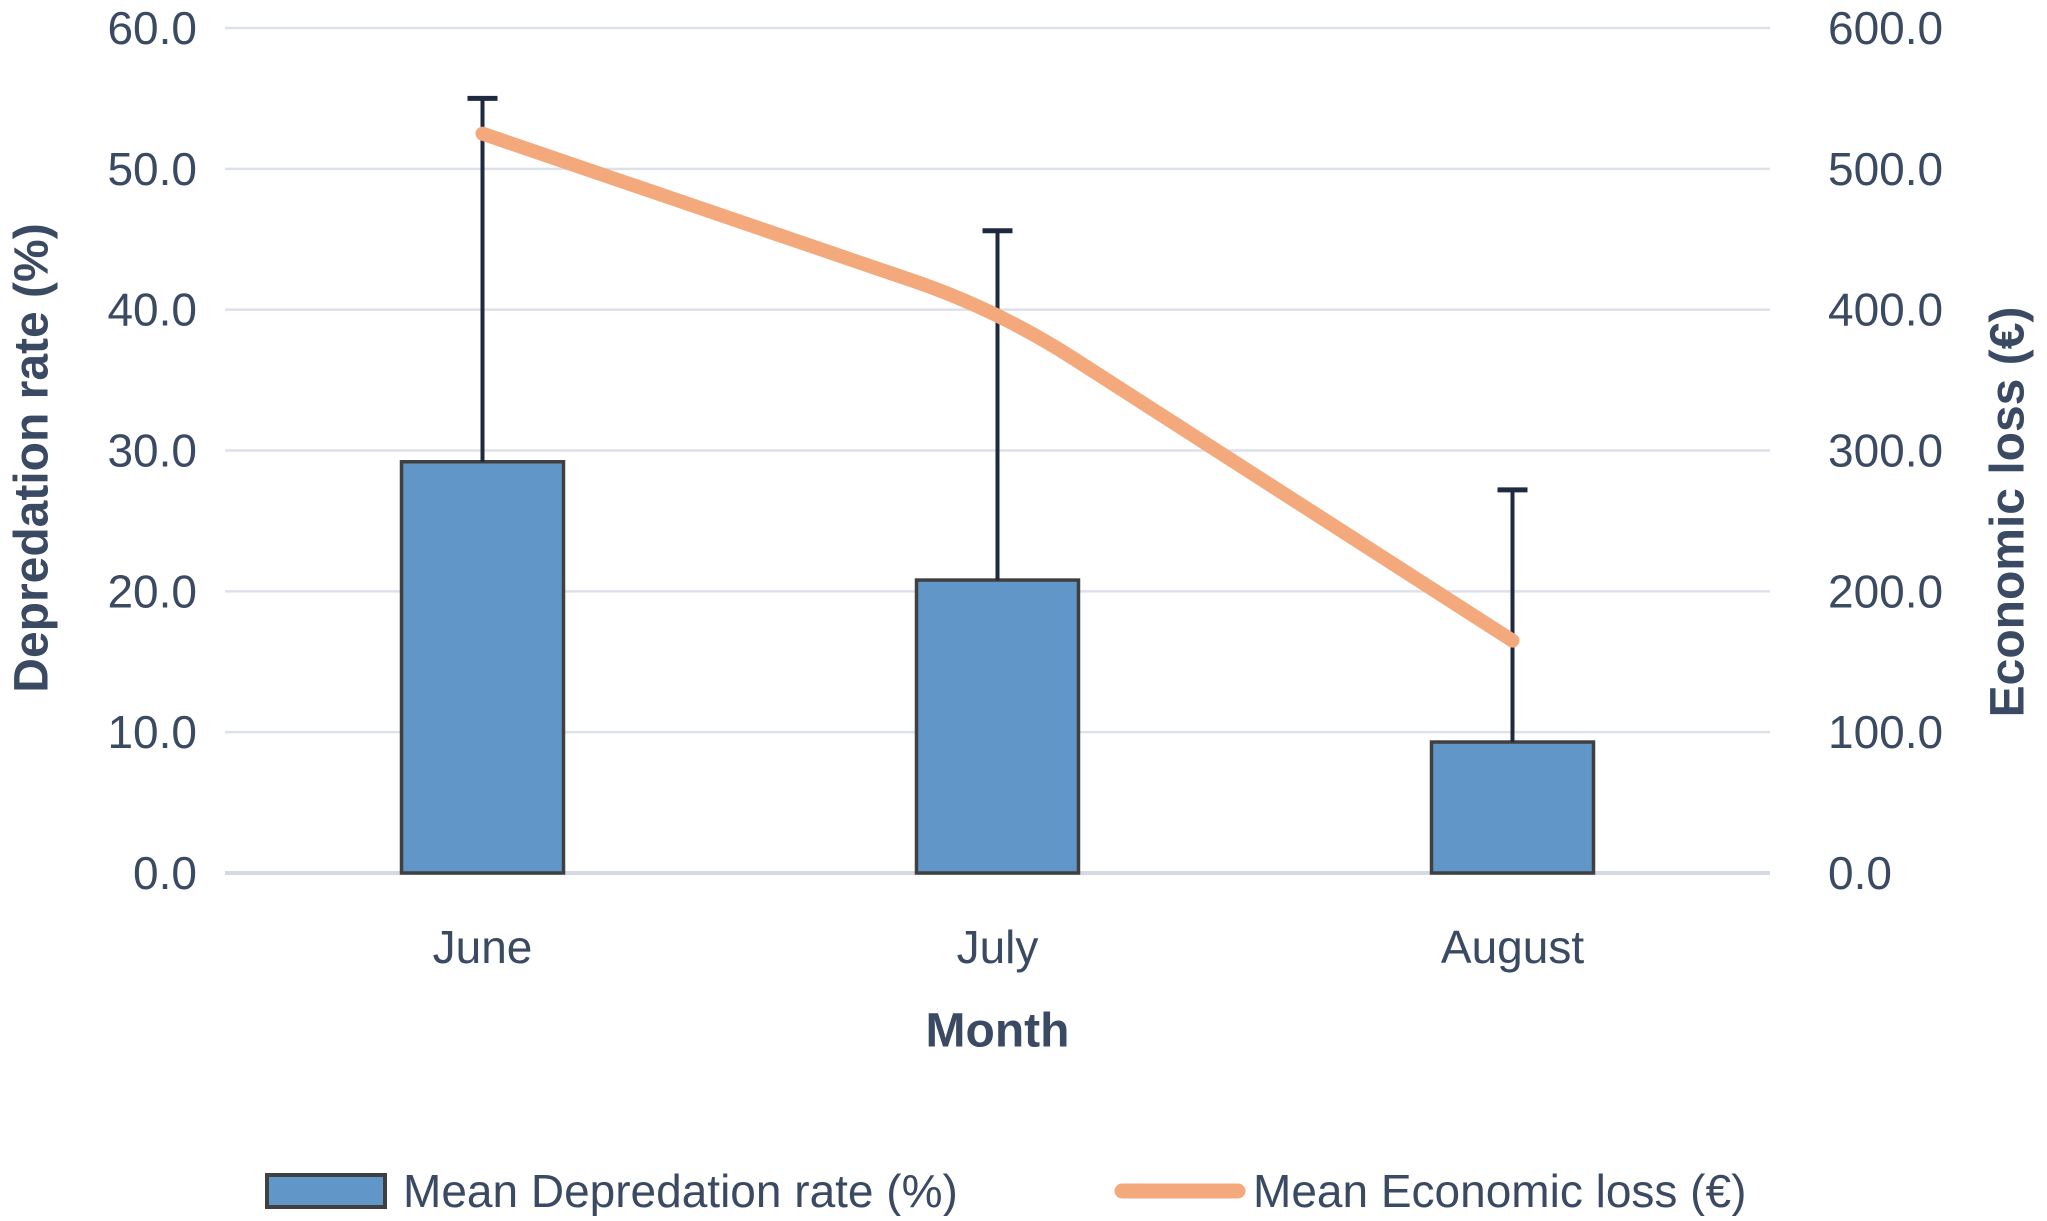  What do you see at coordinates (1499, 1190) in the screenshot?
I see `legend-label: Mean Economic loss (€)` at bounding box center [1499, 1190].